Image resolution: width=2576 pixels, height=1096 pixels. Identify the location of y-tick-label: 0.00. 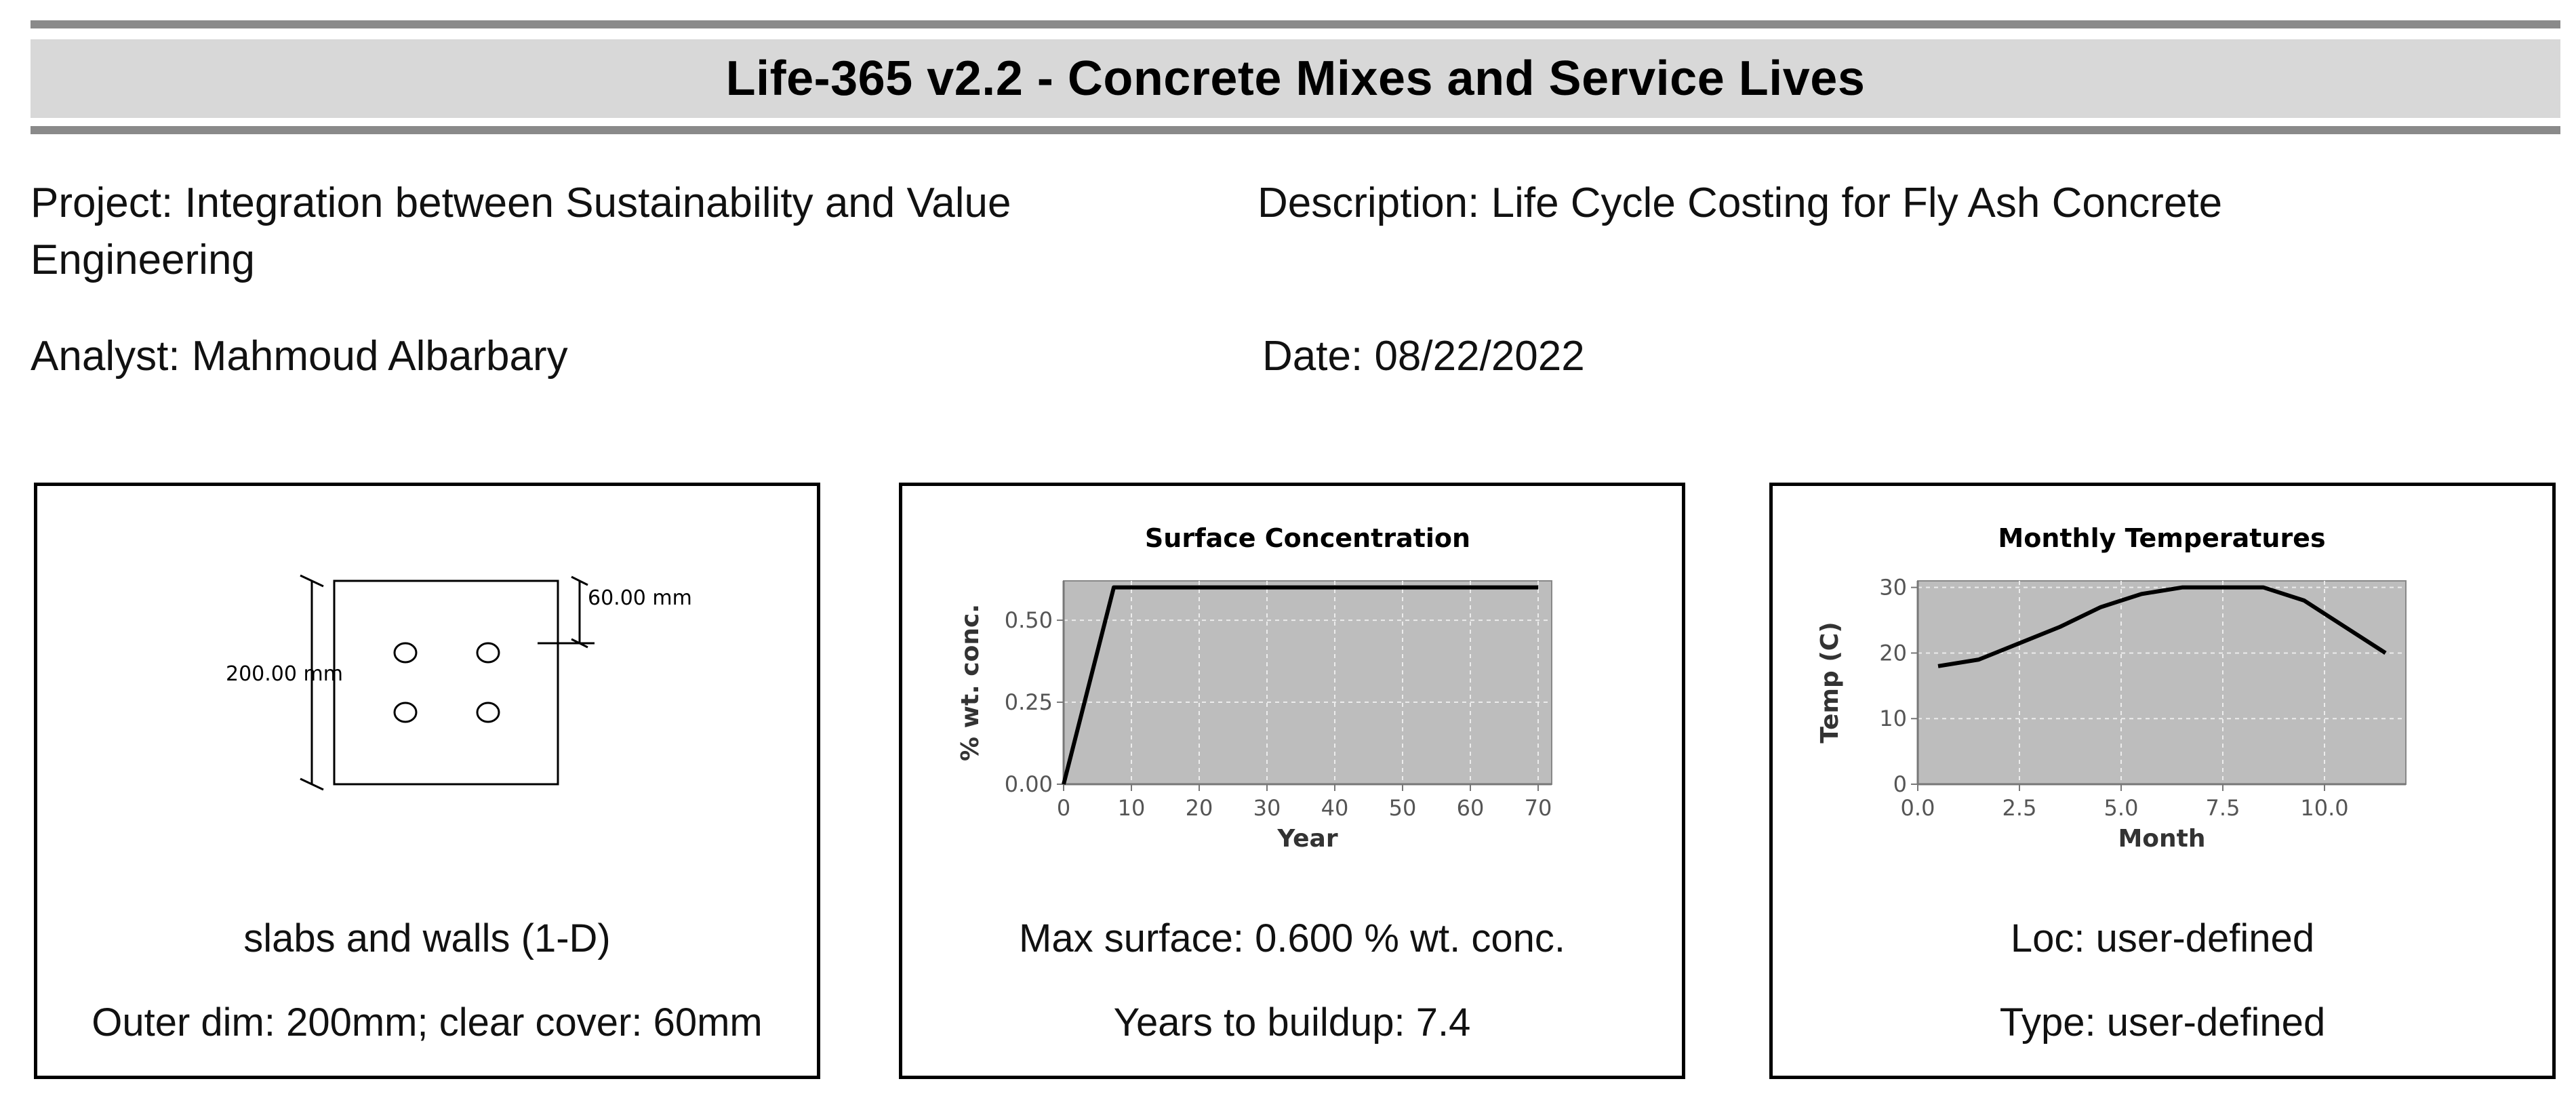
(1029, 784).